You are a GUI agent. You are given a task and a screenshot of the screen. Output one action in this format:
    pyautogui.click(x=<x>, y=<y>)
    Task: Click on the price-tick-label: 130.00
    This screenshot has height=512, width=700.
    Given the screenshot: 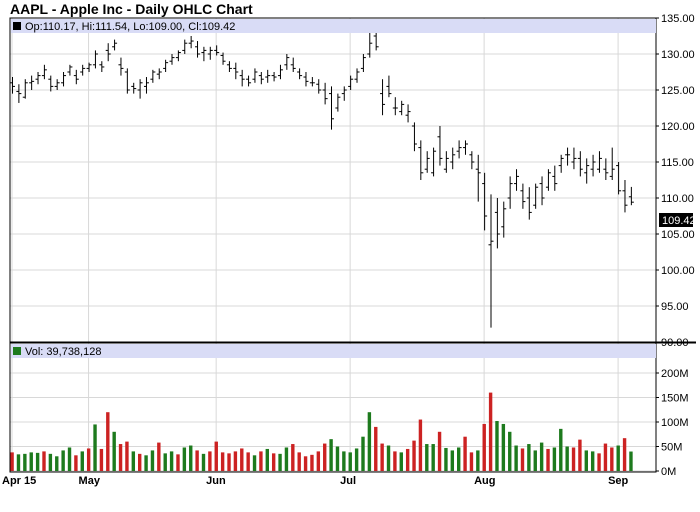 What is the action you would take?
    pyautogui.click(x=678, y=55)
    